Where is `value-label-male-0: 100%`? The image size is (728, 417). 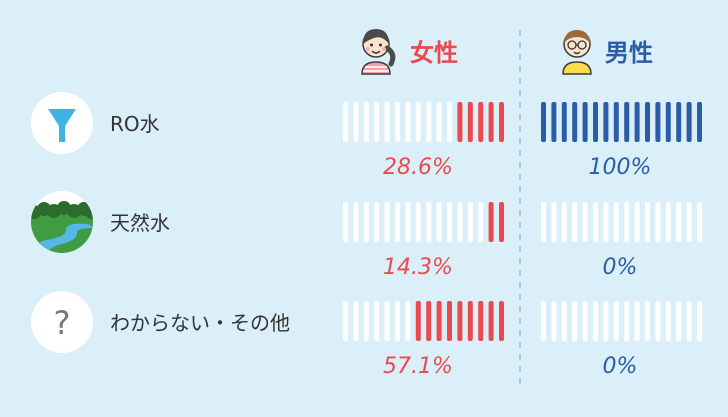
value-label-male-0: 100% is located at coordinates (620, 167).